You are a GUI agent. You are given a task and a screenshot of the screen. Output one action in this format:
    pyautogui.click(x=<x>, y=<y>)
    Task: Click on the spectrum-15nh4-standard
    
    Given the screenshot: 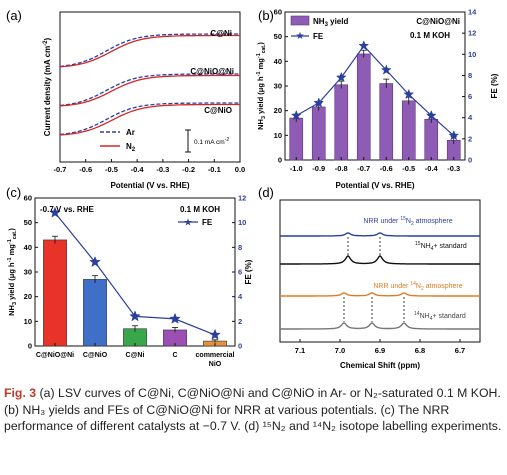 What is the action you would take?
    pyautogui.click(x=380, y=260)
    